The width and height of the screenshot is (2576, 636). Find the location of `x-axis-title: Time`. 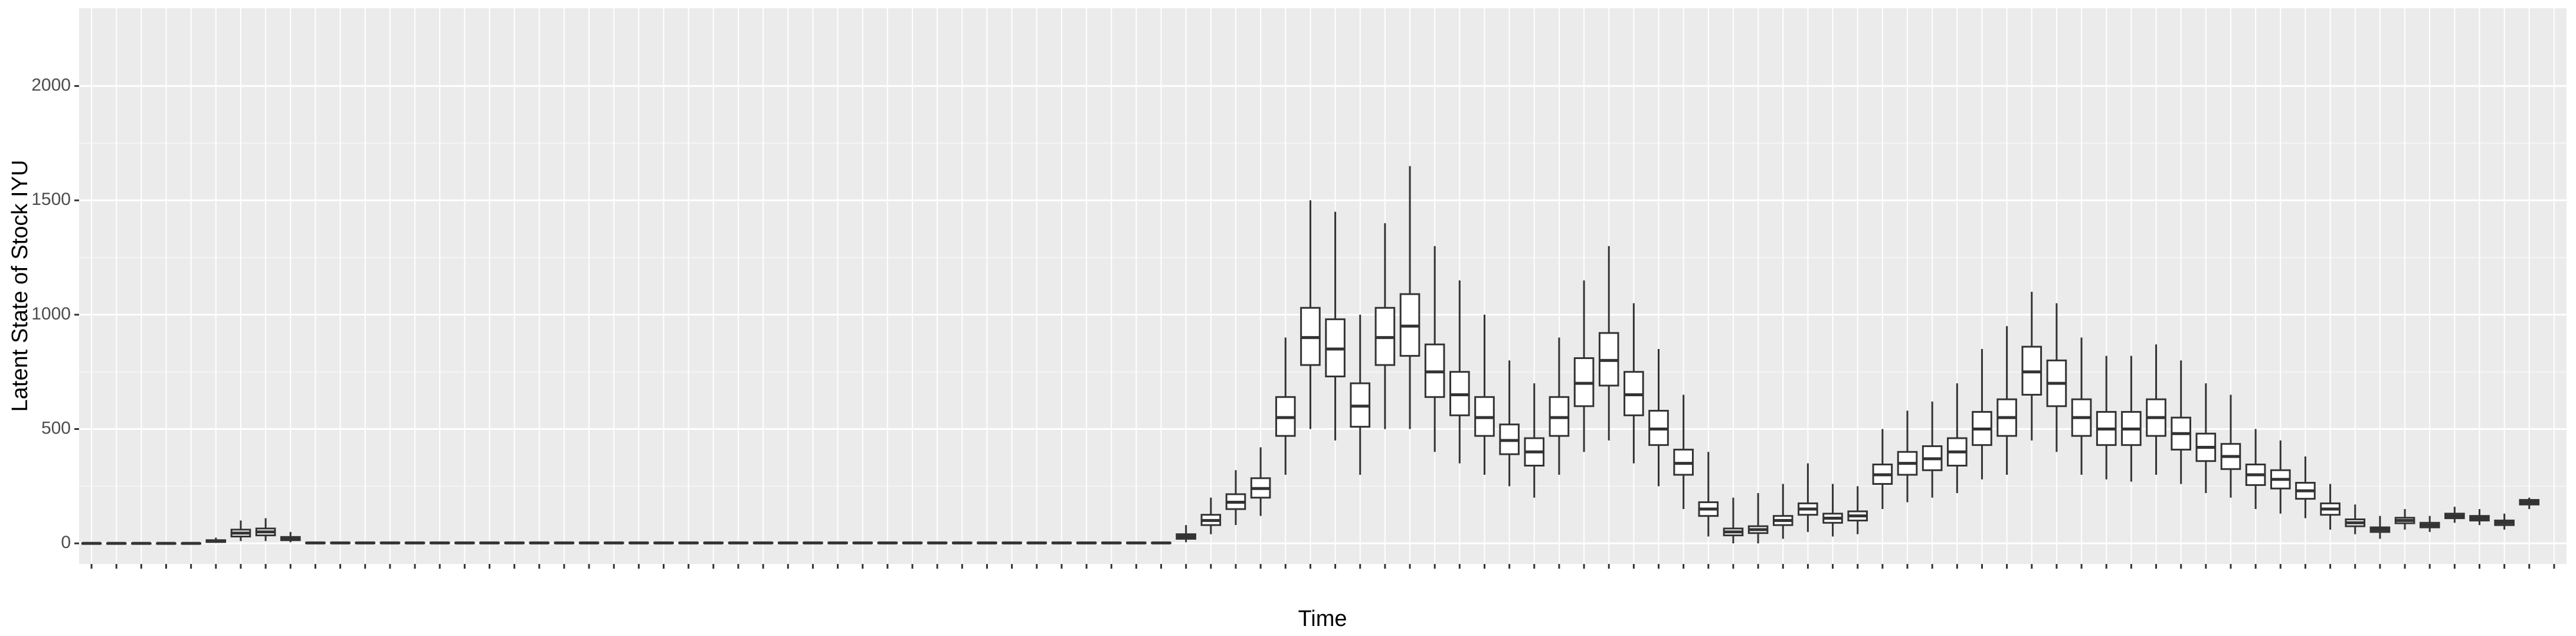

x-axis-title: Time is located at coordinates (1322, 618).